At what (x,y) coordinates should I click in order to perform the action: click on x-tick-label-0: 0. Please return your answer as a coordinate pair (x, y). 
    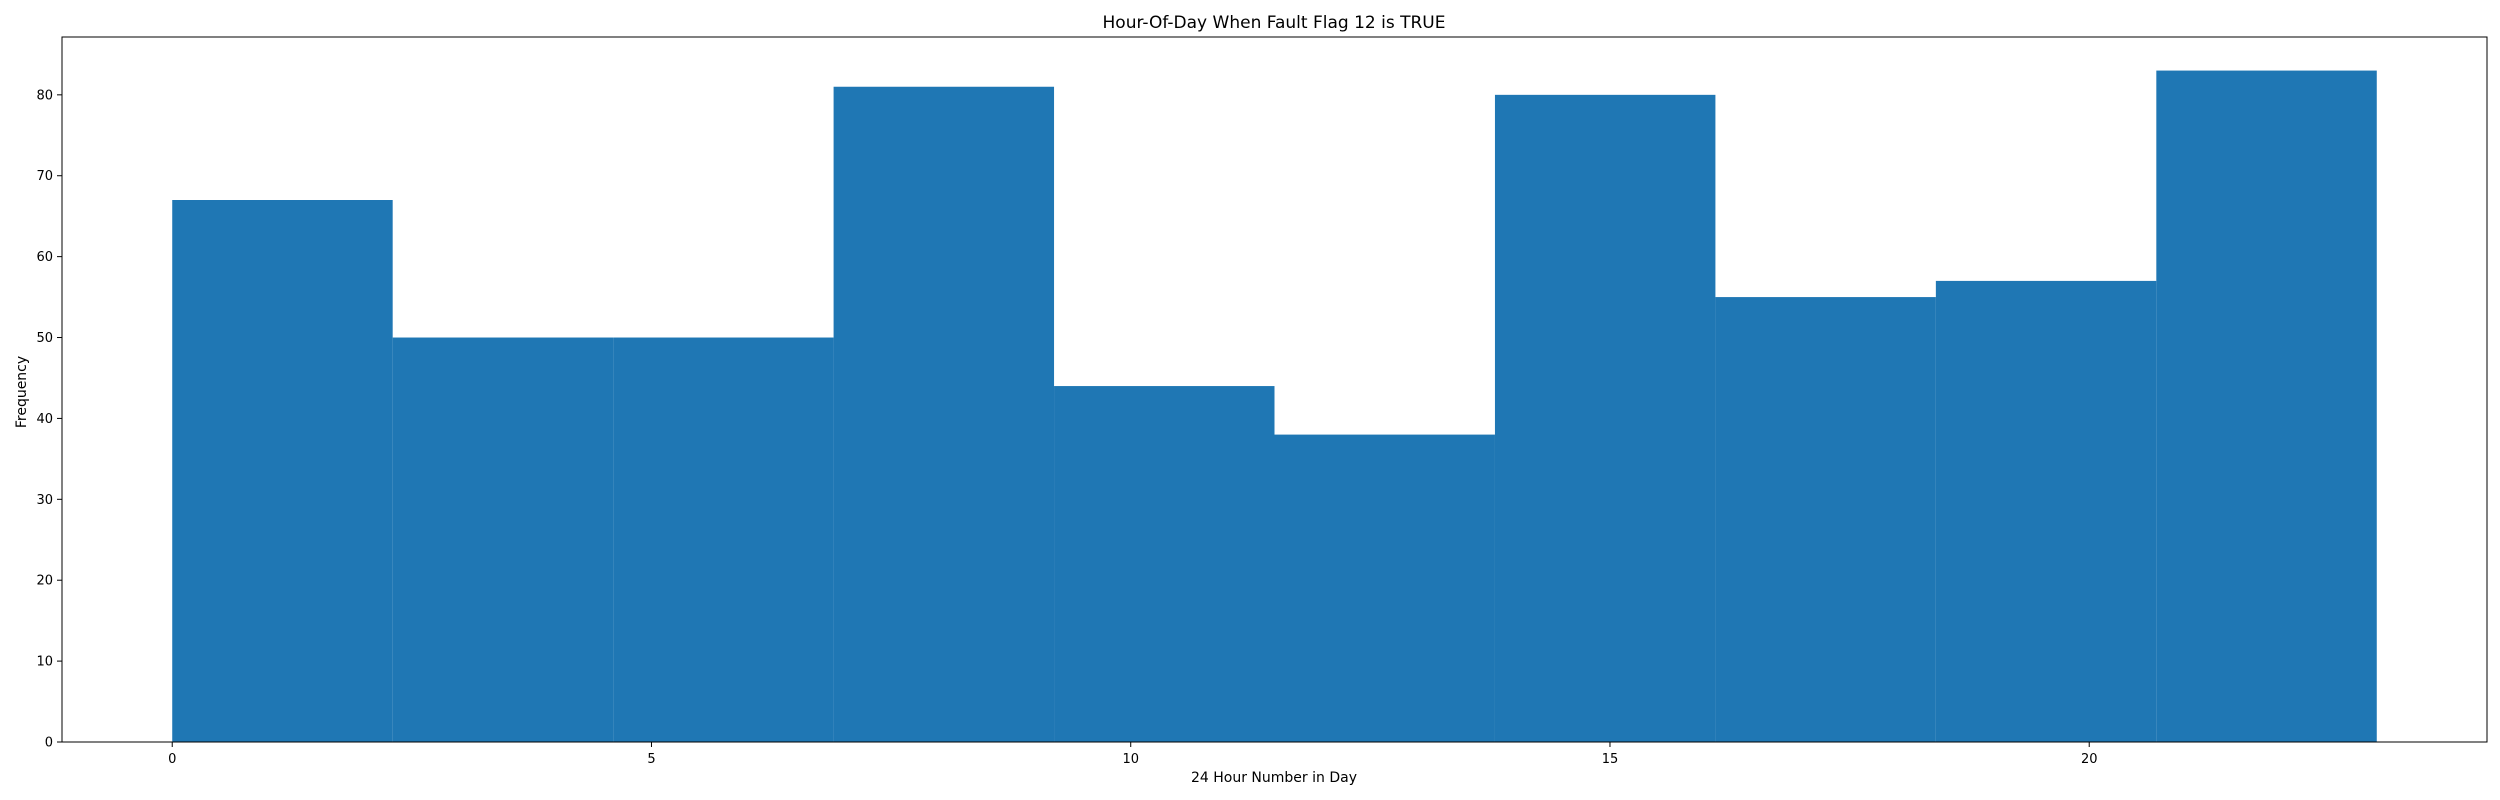
    Looking at the image, I should click on (172, 759).